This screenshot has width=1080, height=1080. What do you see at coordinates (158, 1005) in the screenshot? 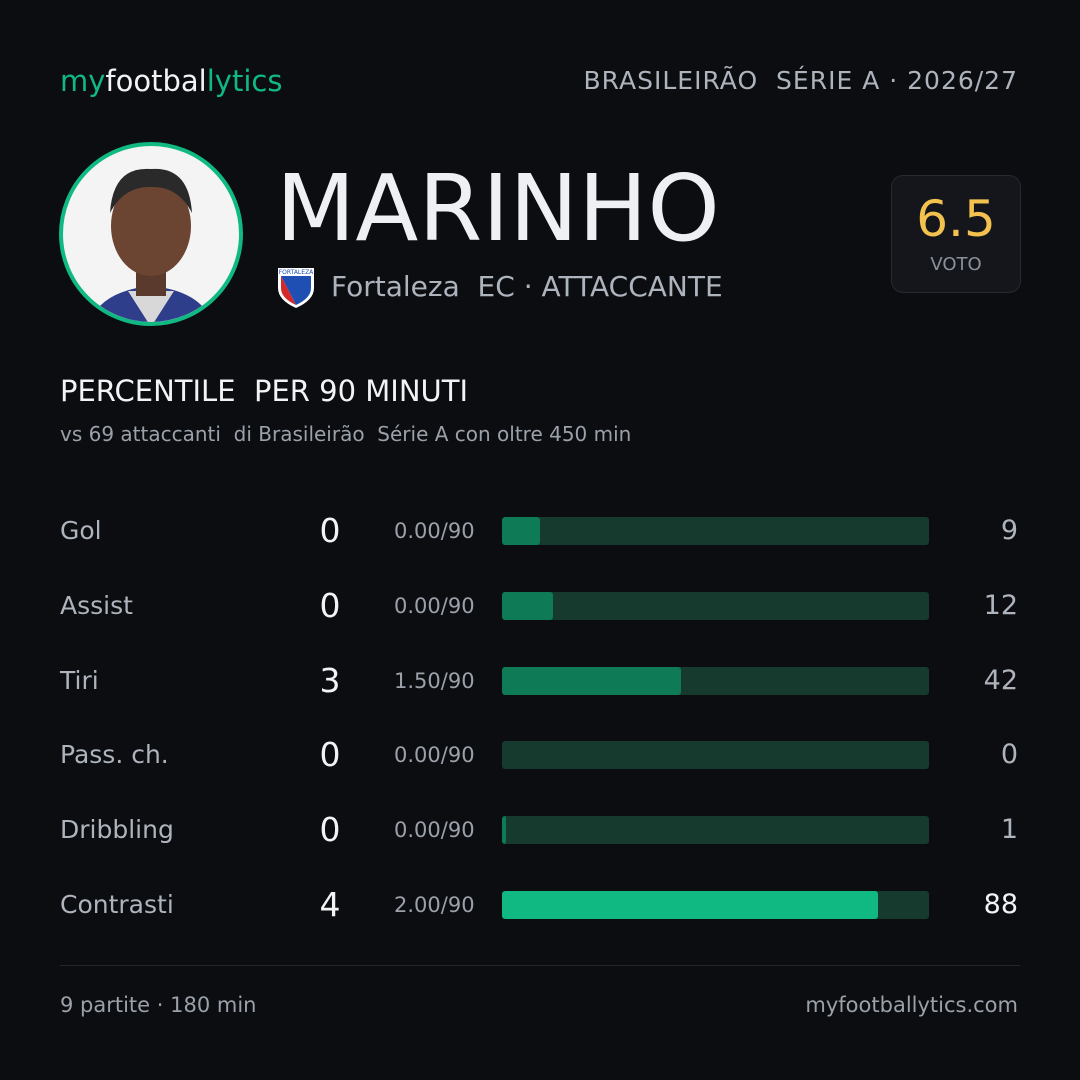
I see `footer-left: 9 partite · 180 min` at bounding box center [158, 1005].